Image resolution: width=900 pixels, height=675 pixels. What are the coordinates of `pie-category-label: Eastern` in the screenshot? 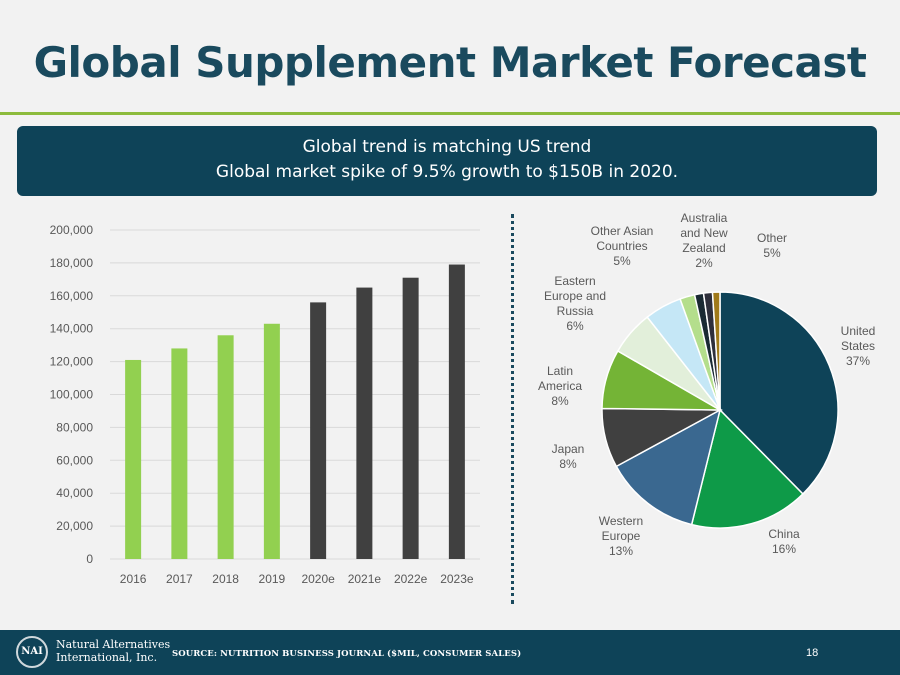 It's located at (574, 281).